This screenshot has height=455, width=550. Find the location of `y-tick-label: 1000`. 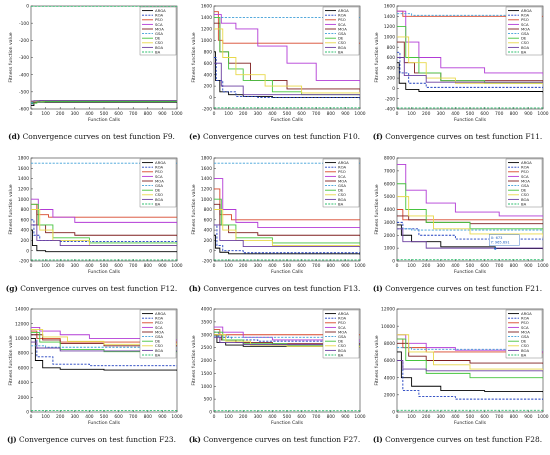

y-tick-label: 1000 is located at coordinates (206, 387).